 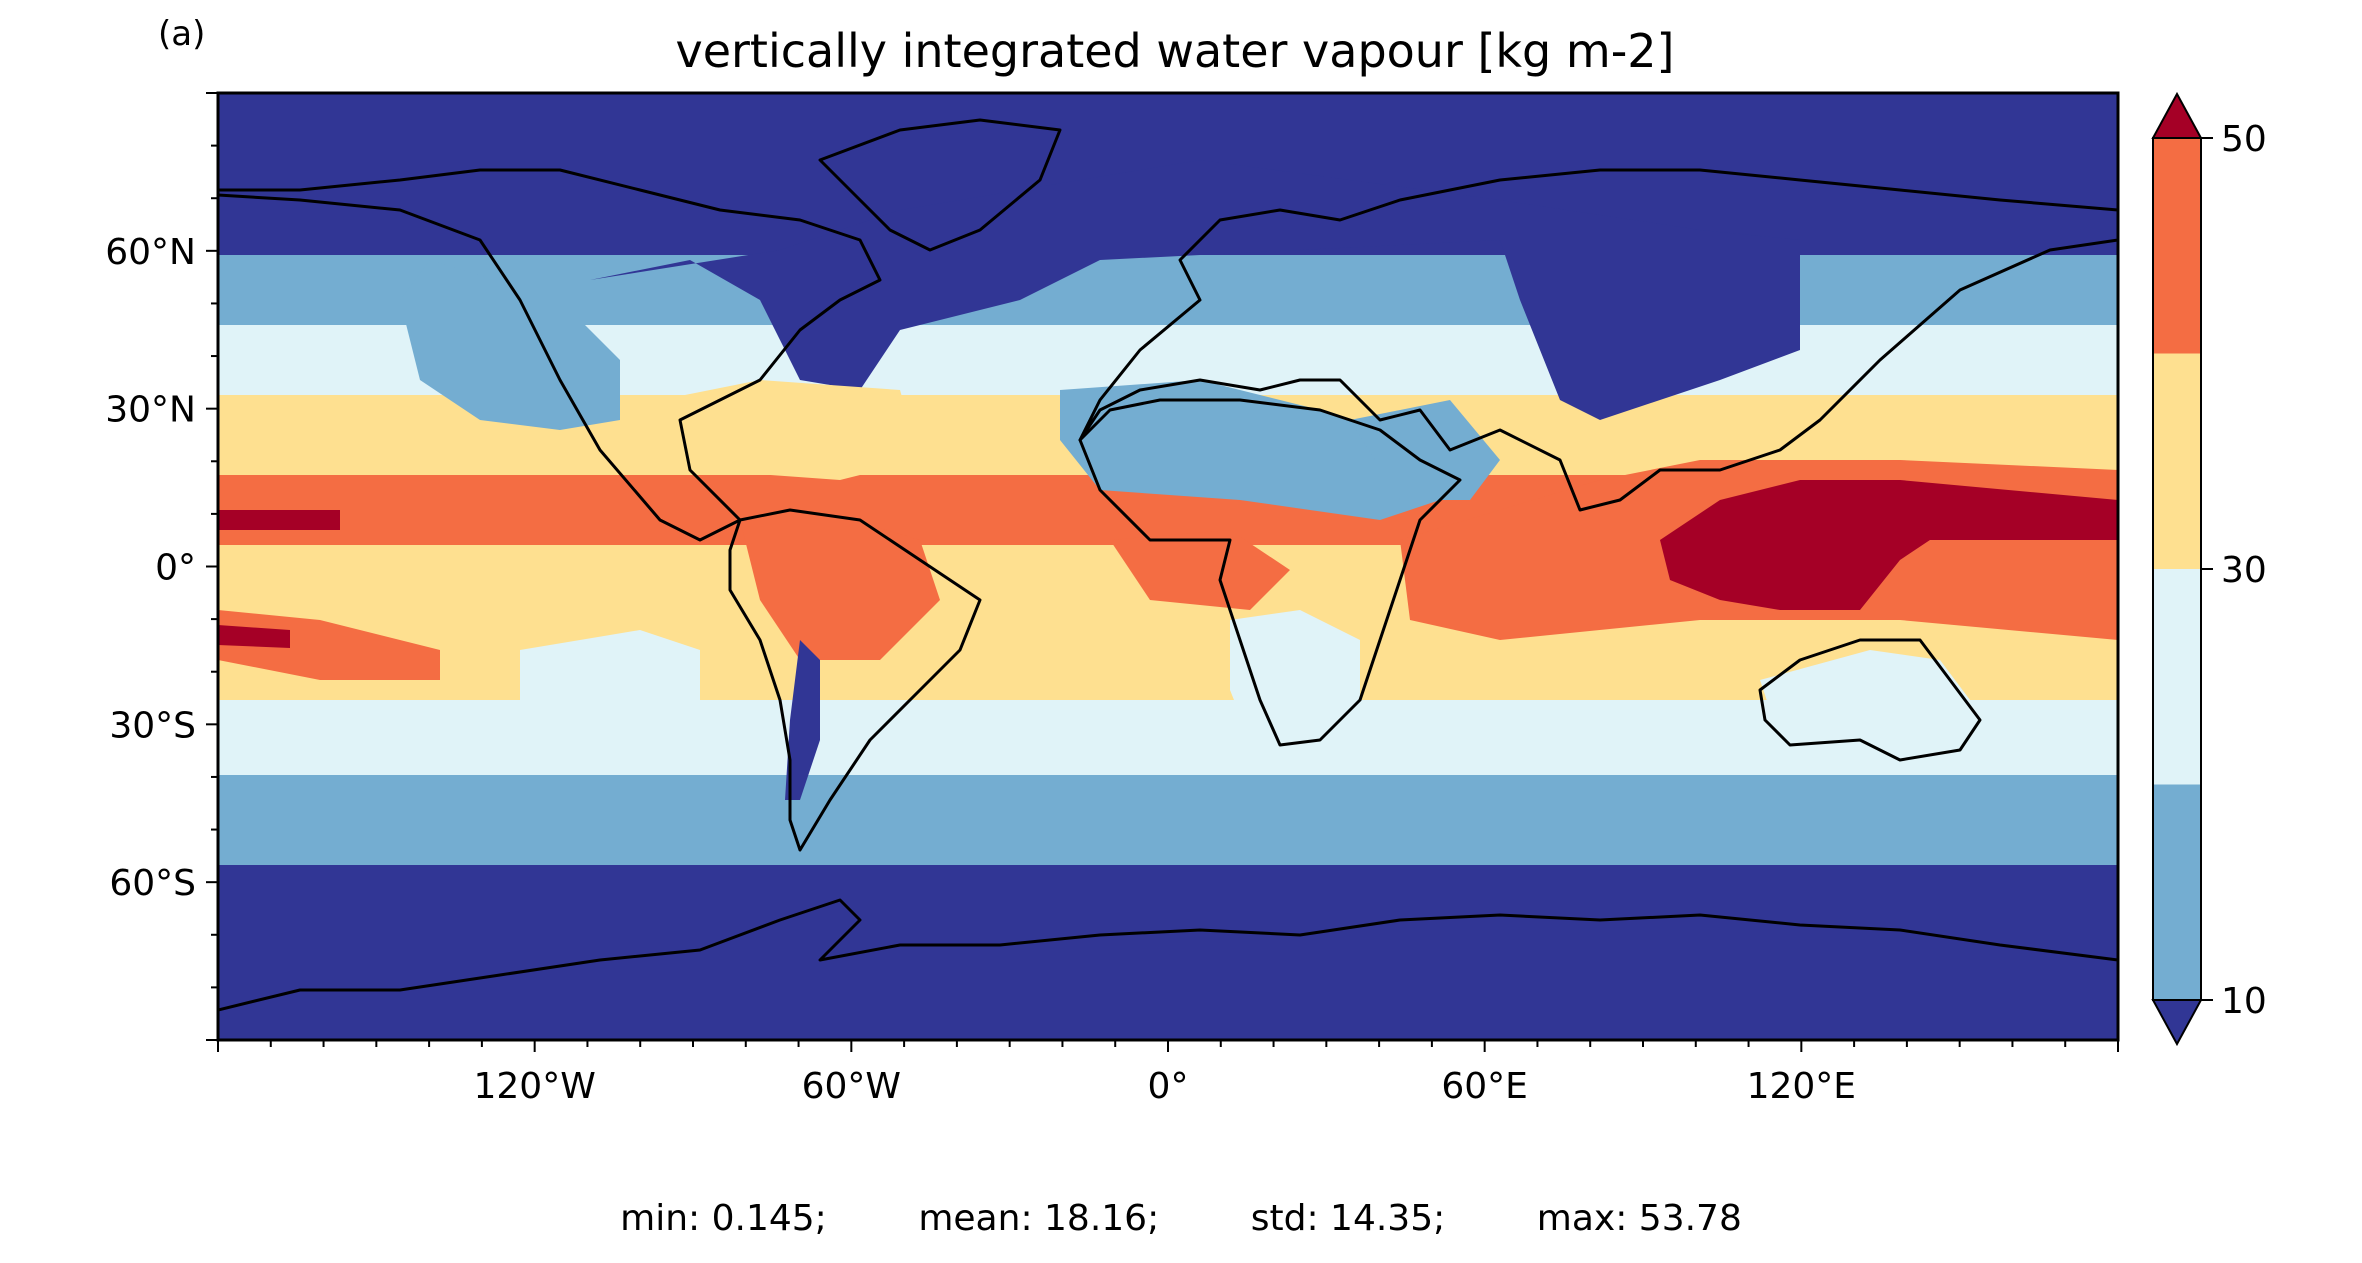 What do you see at coordinates (802, 720) in the screenshot?
I see `andes-dry` at bounding box center [802, 720].